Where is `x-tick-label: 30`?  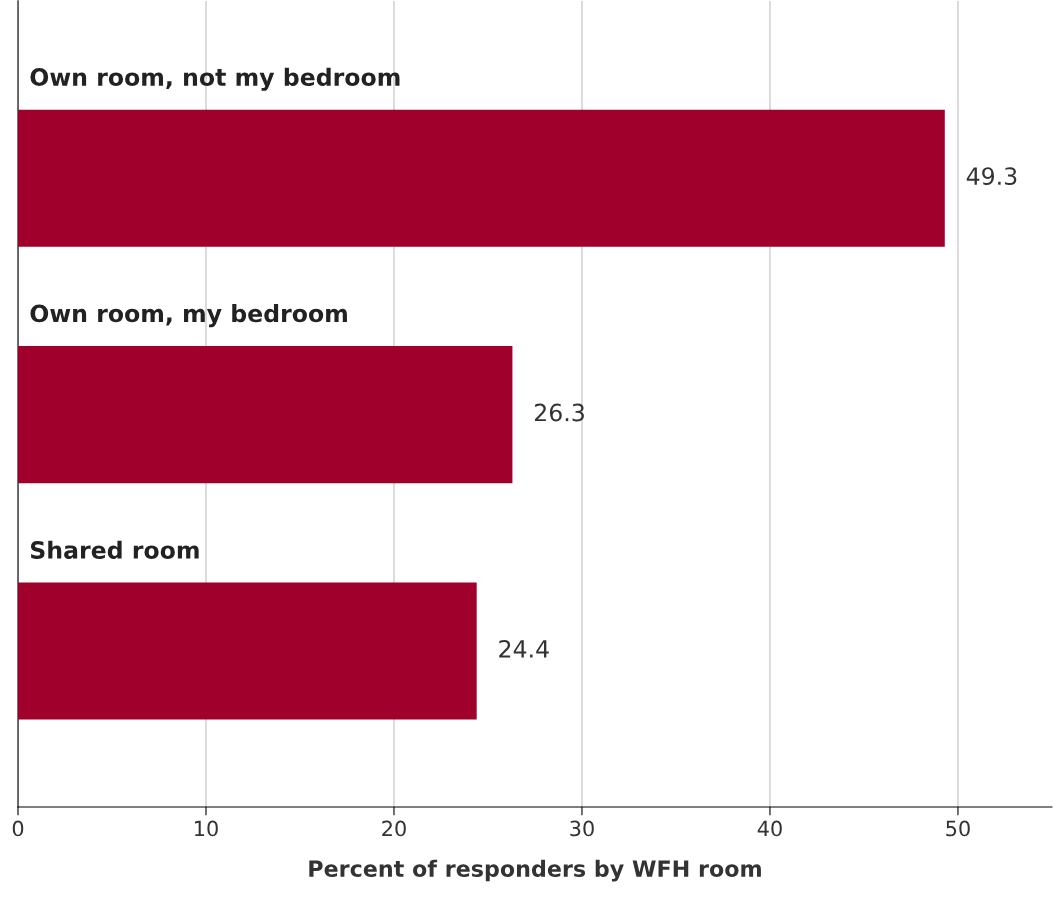
x-tick-label: 30 is located at coordinates (582, 828).